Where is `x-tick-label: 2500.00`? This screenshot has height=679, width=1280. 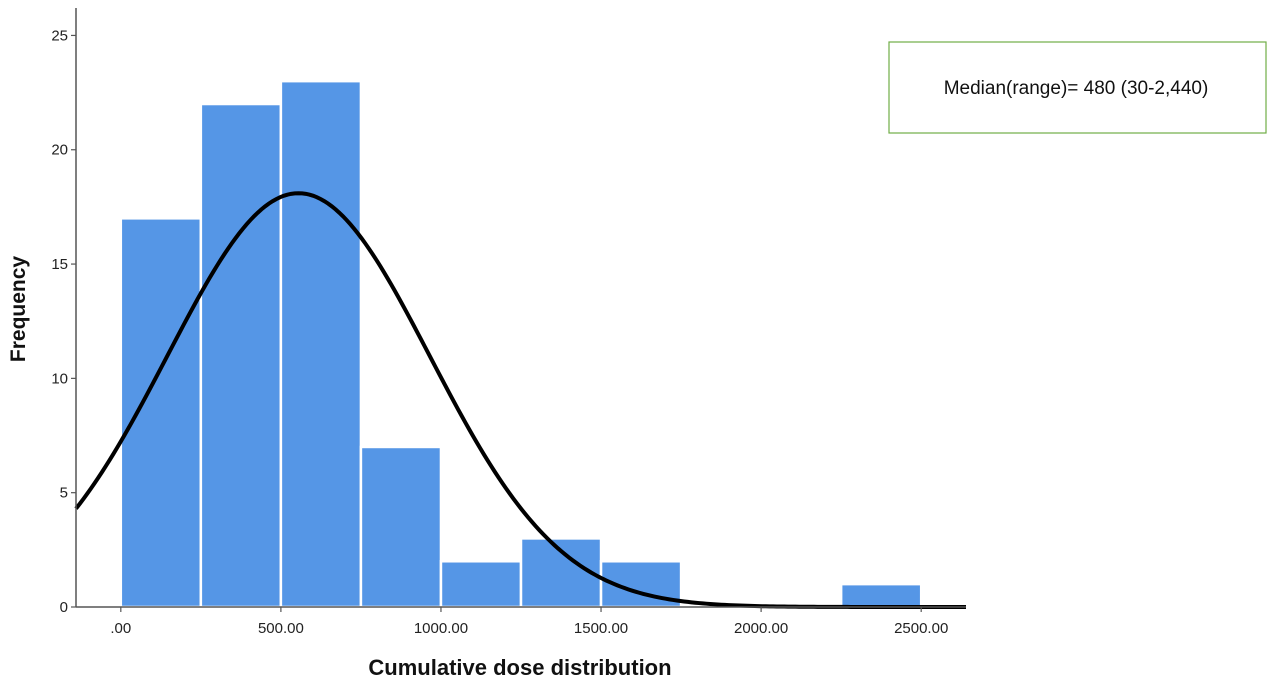 x-tick-label: 2500.00 is located at coordinates (921, 628).